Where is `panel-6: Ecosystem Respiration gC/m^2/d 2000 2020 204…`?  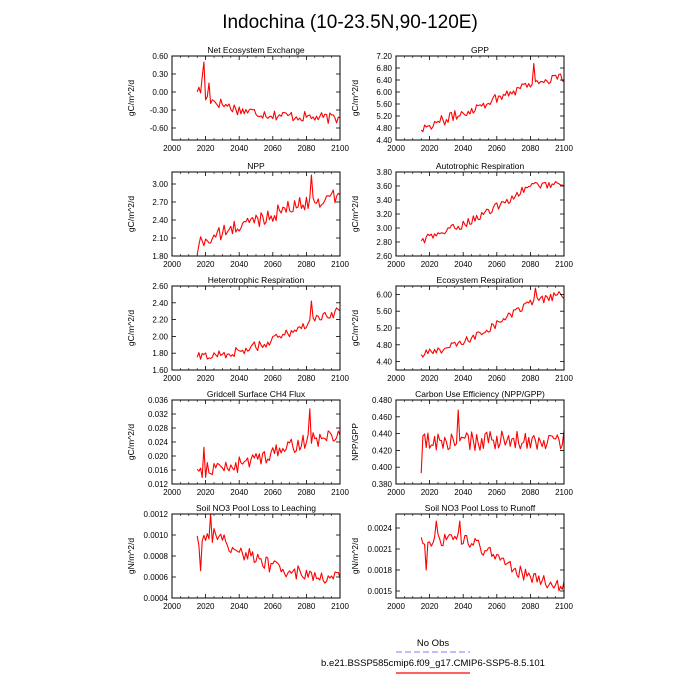
panel-6: Ecosystem Respiration gC/m^2/d 2000 2020 204… is located at coordinates (461, 329).